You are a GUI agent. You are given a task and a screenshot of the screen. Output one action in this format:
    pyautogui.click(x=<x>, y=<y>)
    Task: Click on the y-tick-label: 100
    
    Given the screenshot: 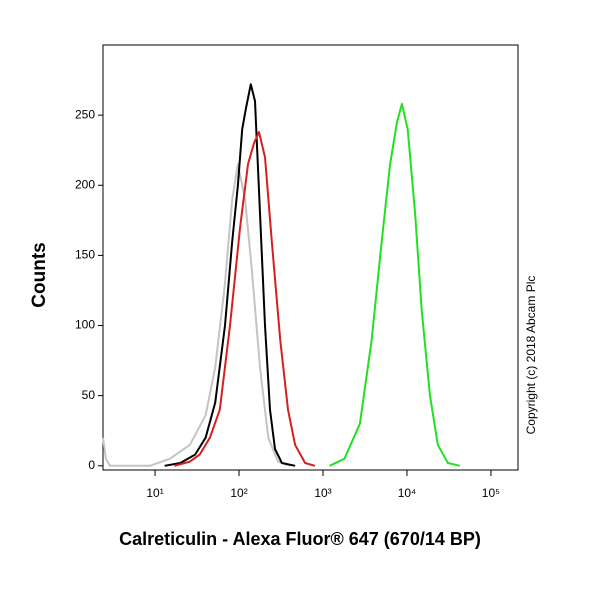 What is the action you would take?
    pyautogui.click(x=85, y=325)
    